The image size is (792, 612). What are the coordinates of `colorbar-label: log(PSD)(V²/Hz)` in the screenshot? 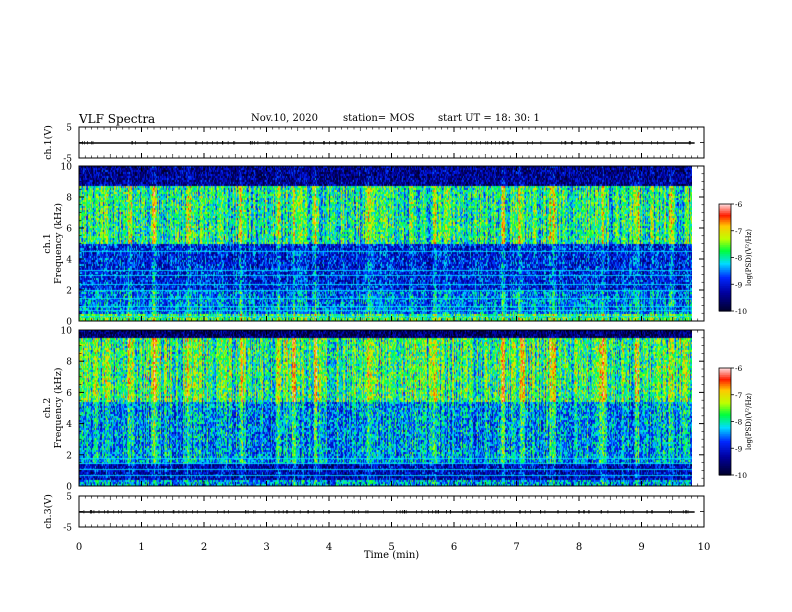 It's located at (749, 257).